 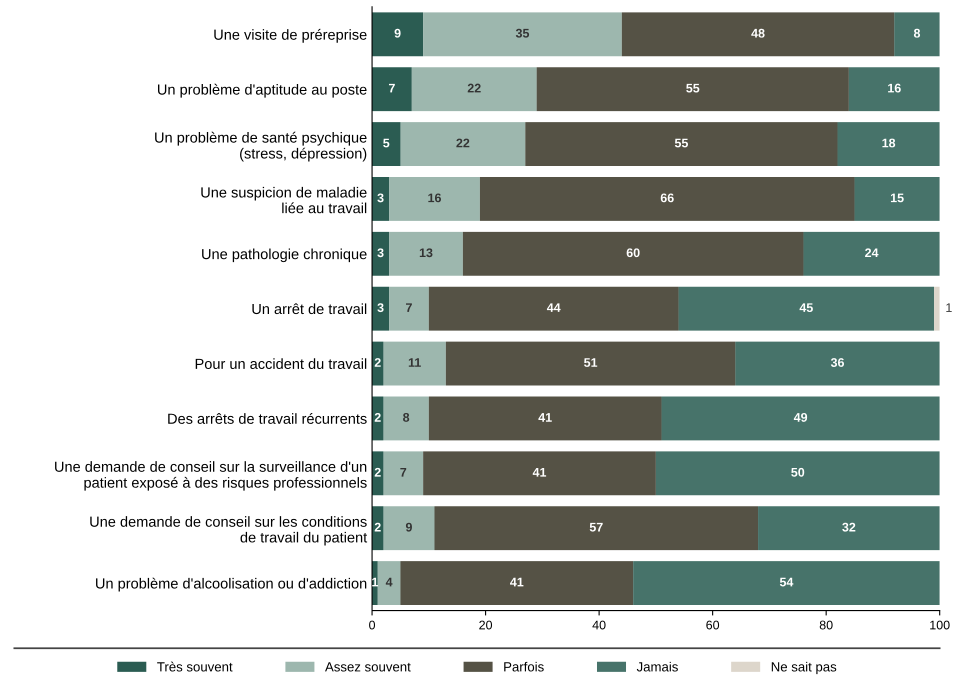 I want to click on y-tick-label: Un problème d'alcoolisation ou d'addiction, so click(x=231, y=585).